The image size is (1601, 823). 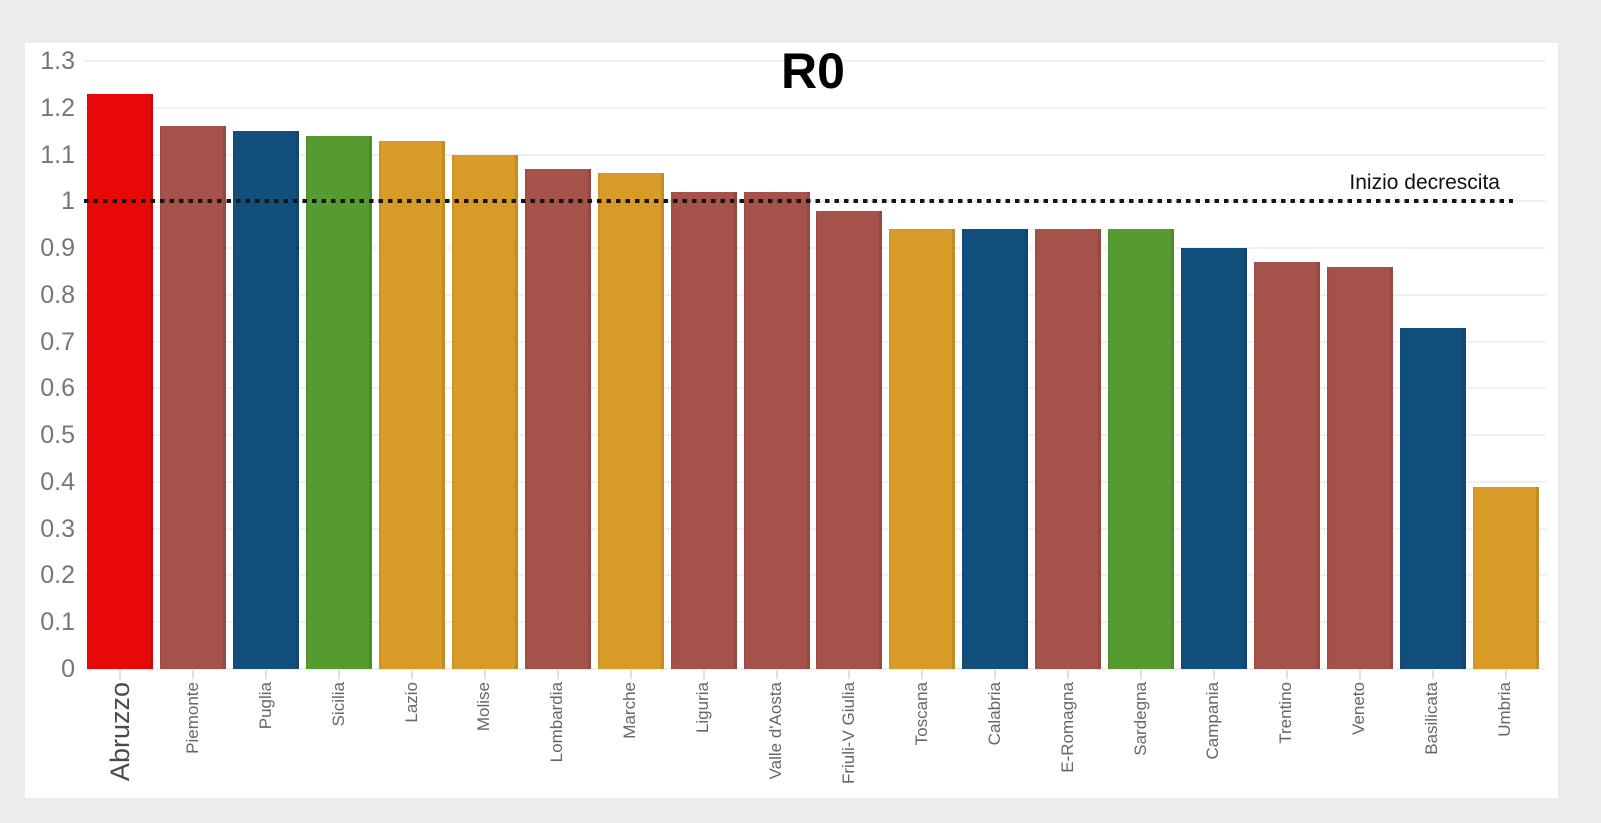 I want to click on bar-trentino, so click(x=1286, y=465).